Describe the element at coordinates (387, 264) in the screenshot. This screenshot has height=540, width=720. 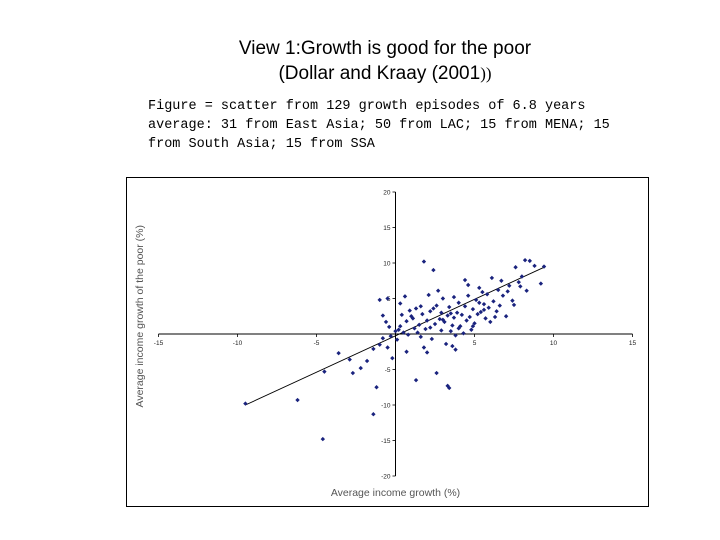
I see `y-tick-label: 10` at that location.